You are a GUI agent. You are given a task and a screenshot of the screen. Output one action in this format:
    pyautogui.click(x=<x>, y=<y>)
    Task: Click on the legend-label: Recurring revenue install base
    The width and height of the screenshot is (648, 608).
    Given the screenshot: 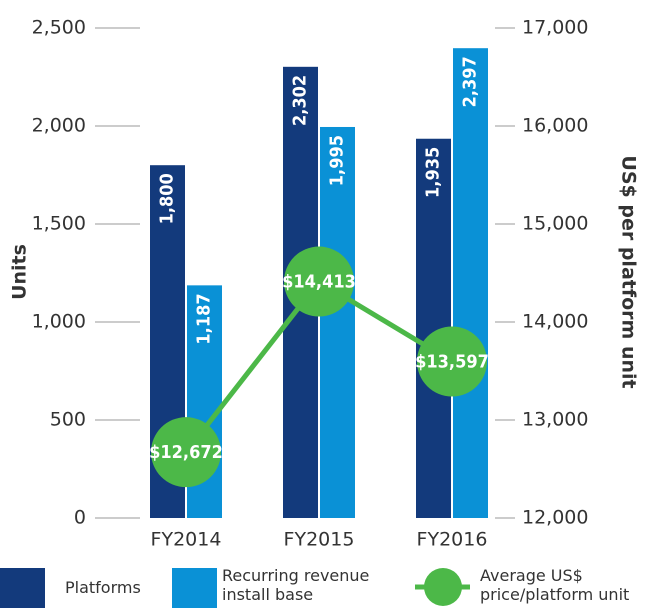 What is the action you would take?
    pyautogui.click(x=296, y=585)
    